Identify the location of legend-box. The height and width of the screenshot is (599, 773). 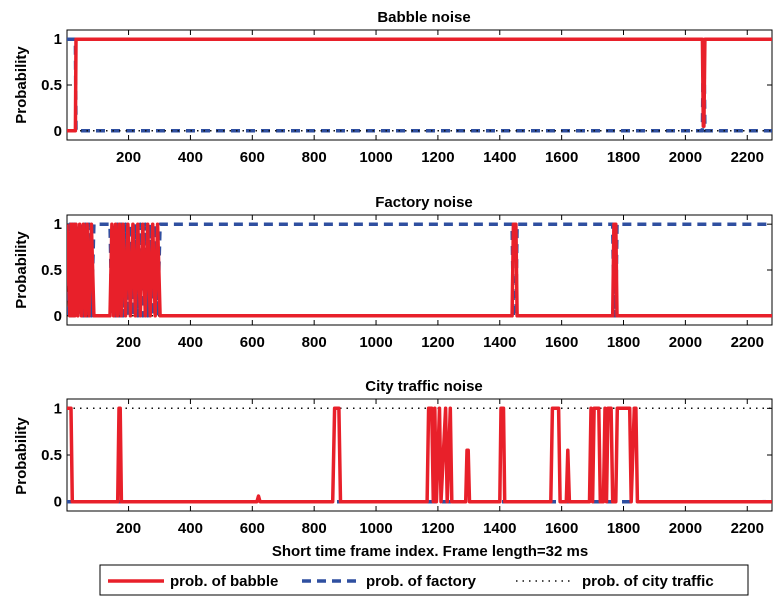
(424, 580).